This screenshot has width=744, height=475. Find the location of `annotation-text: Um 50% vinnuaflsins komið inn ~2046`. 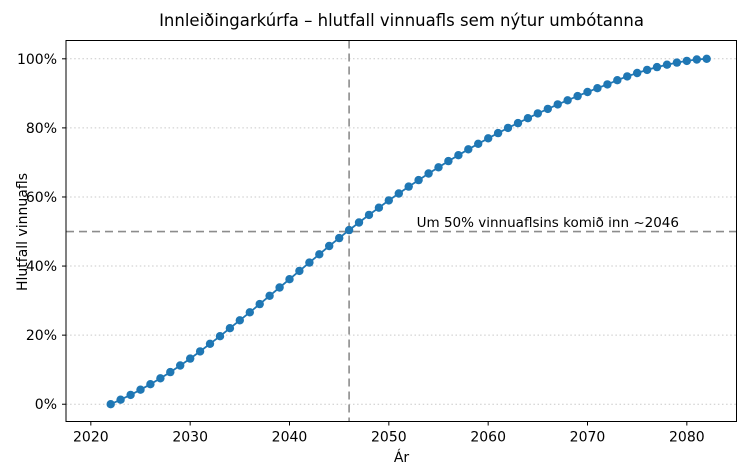

annotation-text: Um 50% vinnuaflsins komið inn ~2046 is located at coordinates (548, 223).